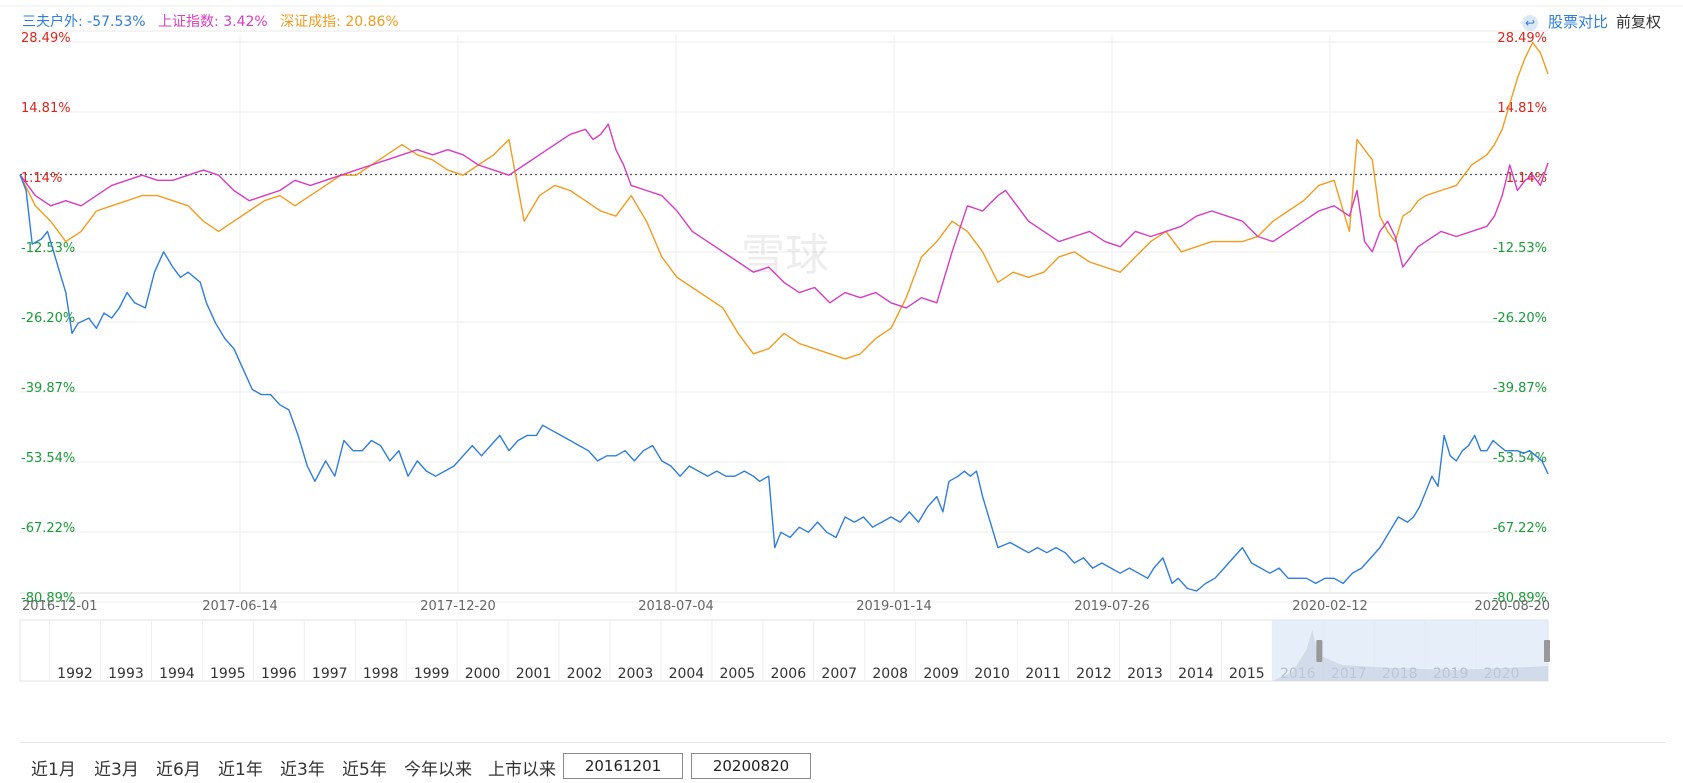 This screenshot has height=783, width=1683. Describe the element at coordinates (1247, 674) in the screenshot. I see `navigator-year-label: 2015` at that location.